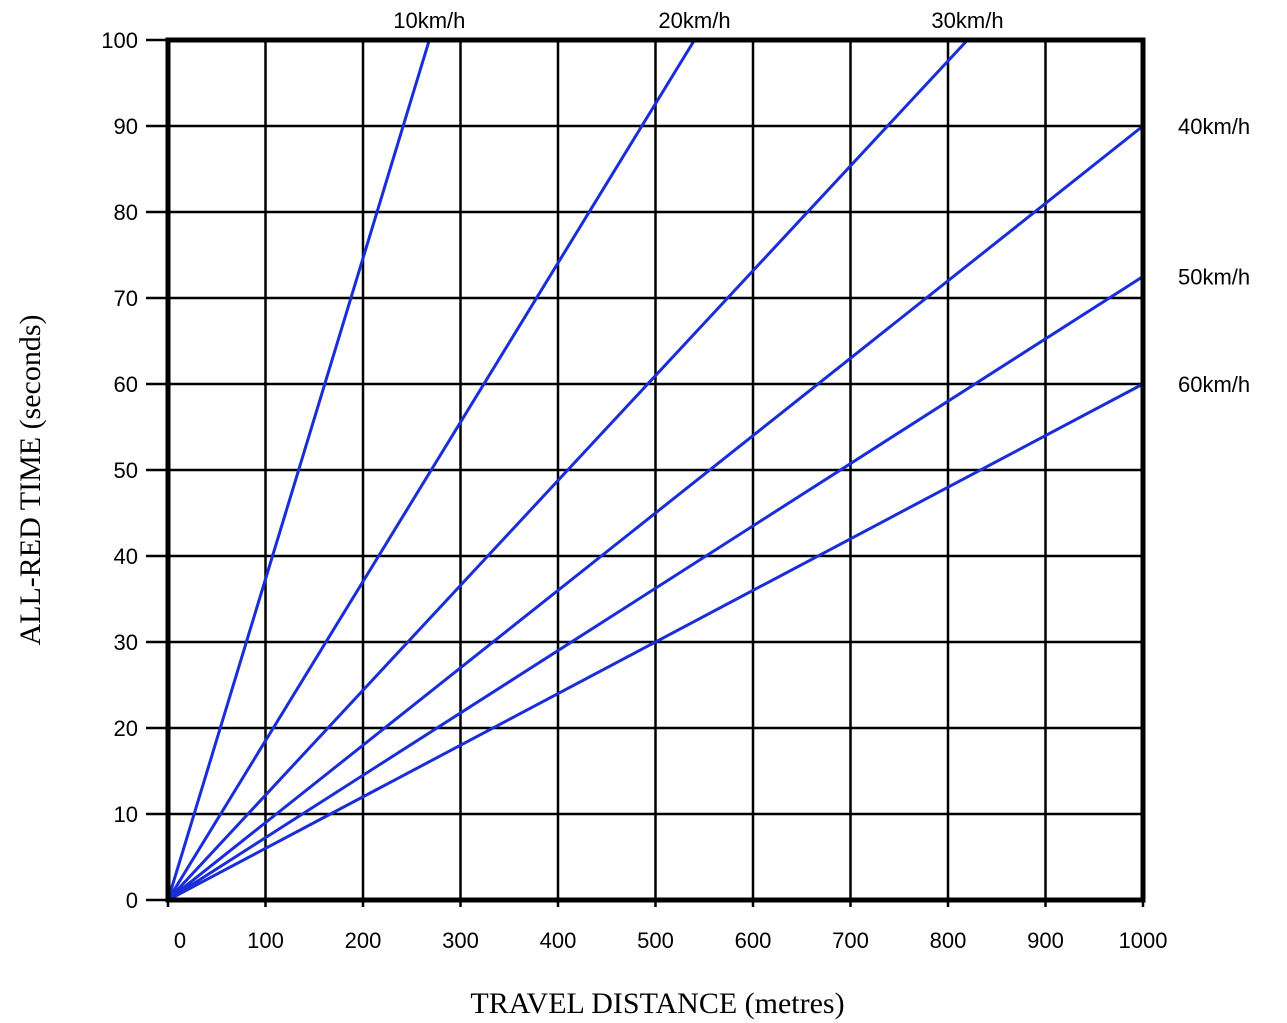 Image resolution: width=1287 pixels, height=1023 pixels. Describe the element at coordinates (558, 940) in the screenshot. I see `x-tick-label: 400` at that location.